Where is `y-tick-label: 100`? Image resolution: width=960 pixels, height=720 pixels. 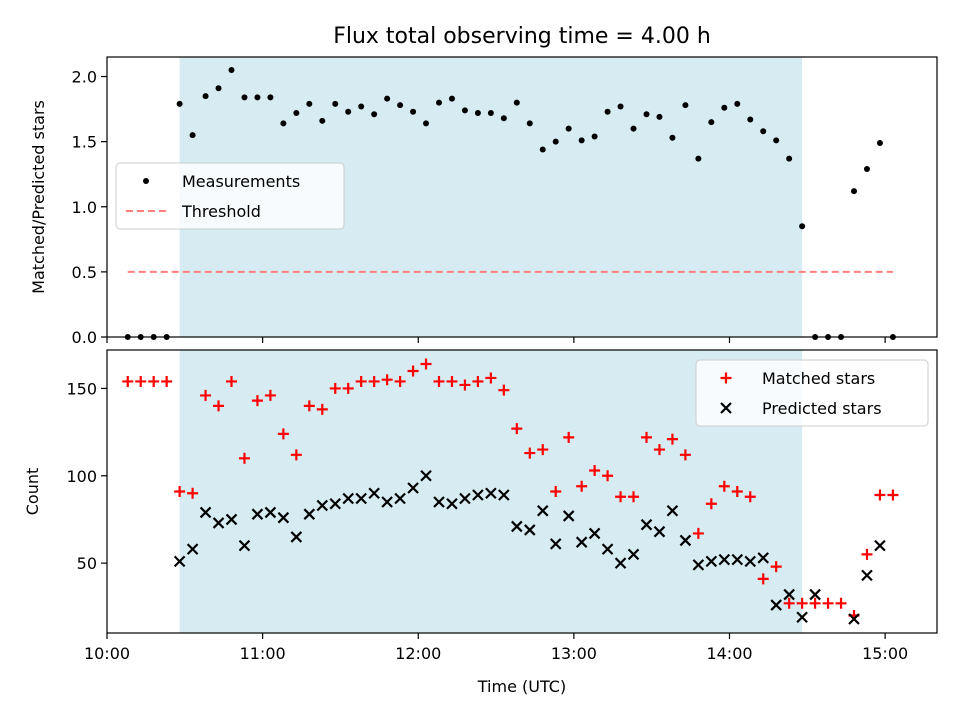
y-tick-label: 100 is located at coordinates (81, 476).